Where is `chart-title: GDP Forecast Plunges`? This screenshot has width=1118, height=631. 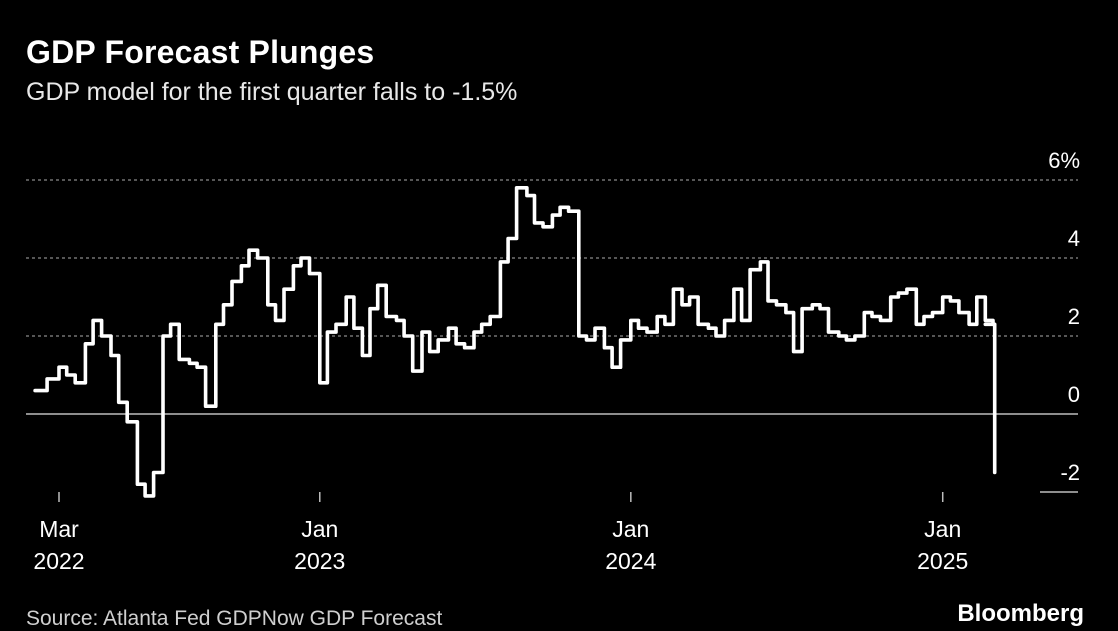 chart-title: GDP Forecast Plunges is located at coordinates (200, 52).